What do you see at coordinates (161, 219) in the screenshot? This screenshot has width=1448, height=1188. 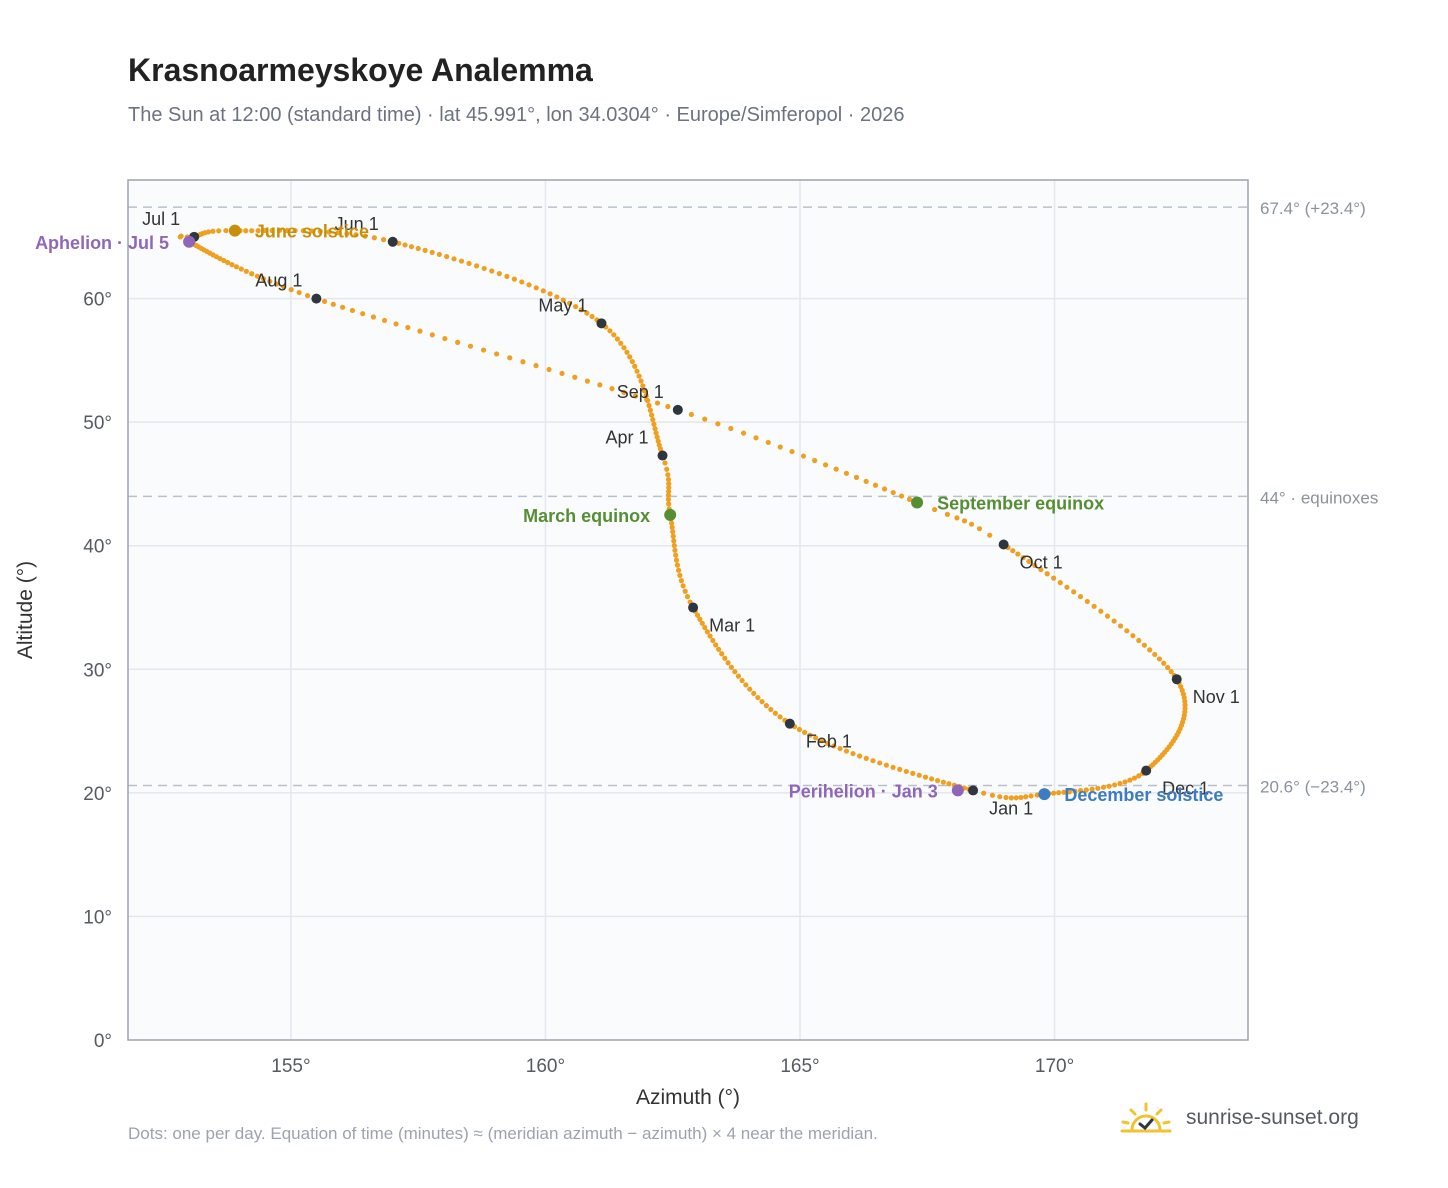 I see `month-label: Jul 1` at bounding box center [161, 219].